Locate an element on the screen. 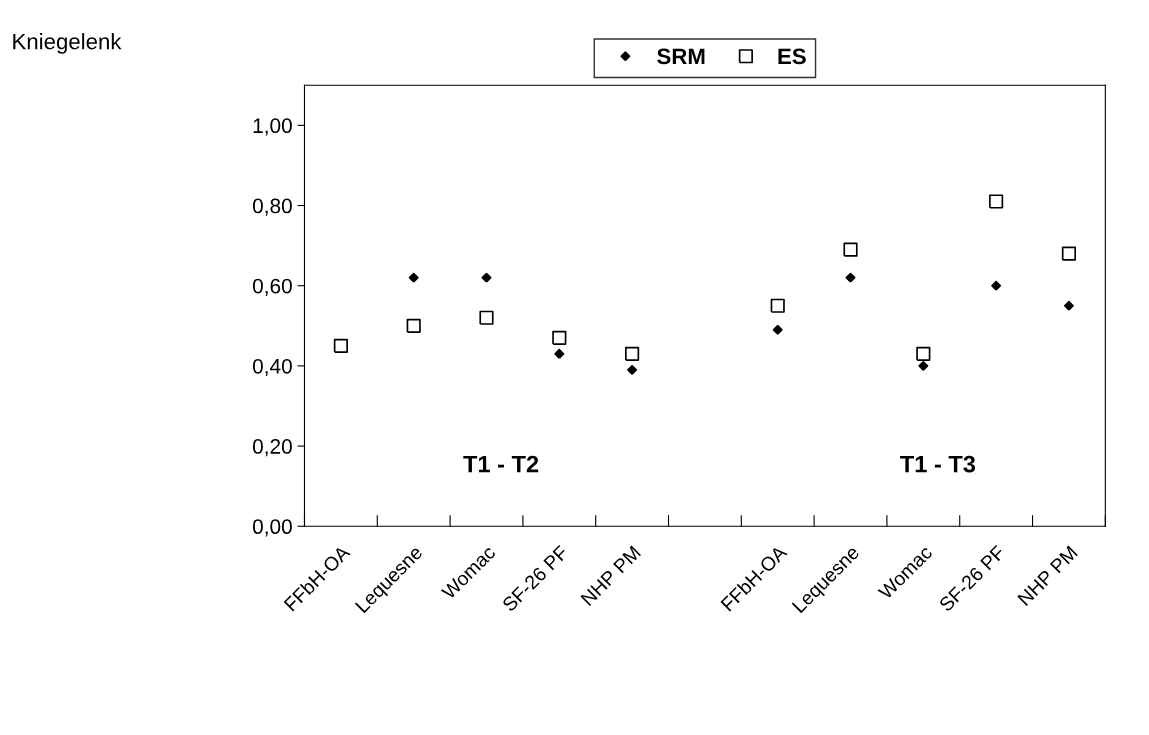 The width and height of the screenshot is (1149, 735). text: Kniegelenk is located at coordinates (67, 43).